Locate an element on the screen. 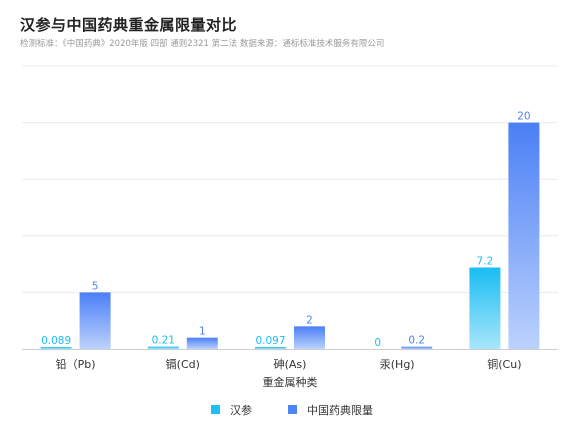 The image size is (580, 447). chart-title: 汉参与中国药典重金属限量对比 is located at coordinates (129, 25).